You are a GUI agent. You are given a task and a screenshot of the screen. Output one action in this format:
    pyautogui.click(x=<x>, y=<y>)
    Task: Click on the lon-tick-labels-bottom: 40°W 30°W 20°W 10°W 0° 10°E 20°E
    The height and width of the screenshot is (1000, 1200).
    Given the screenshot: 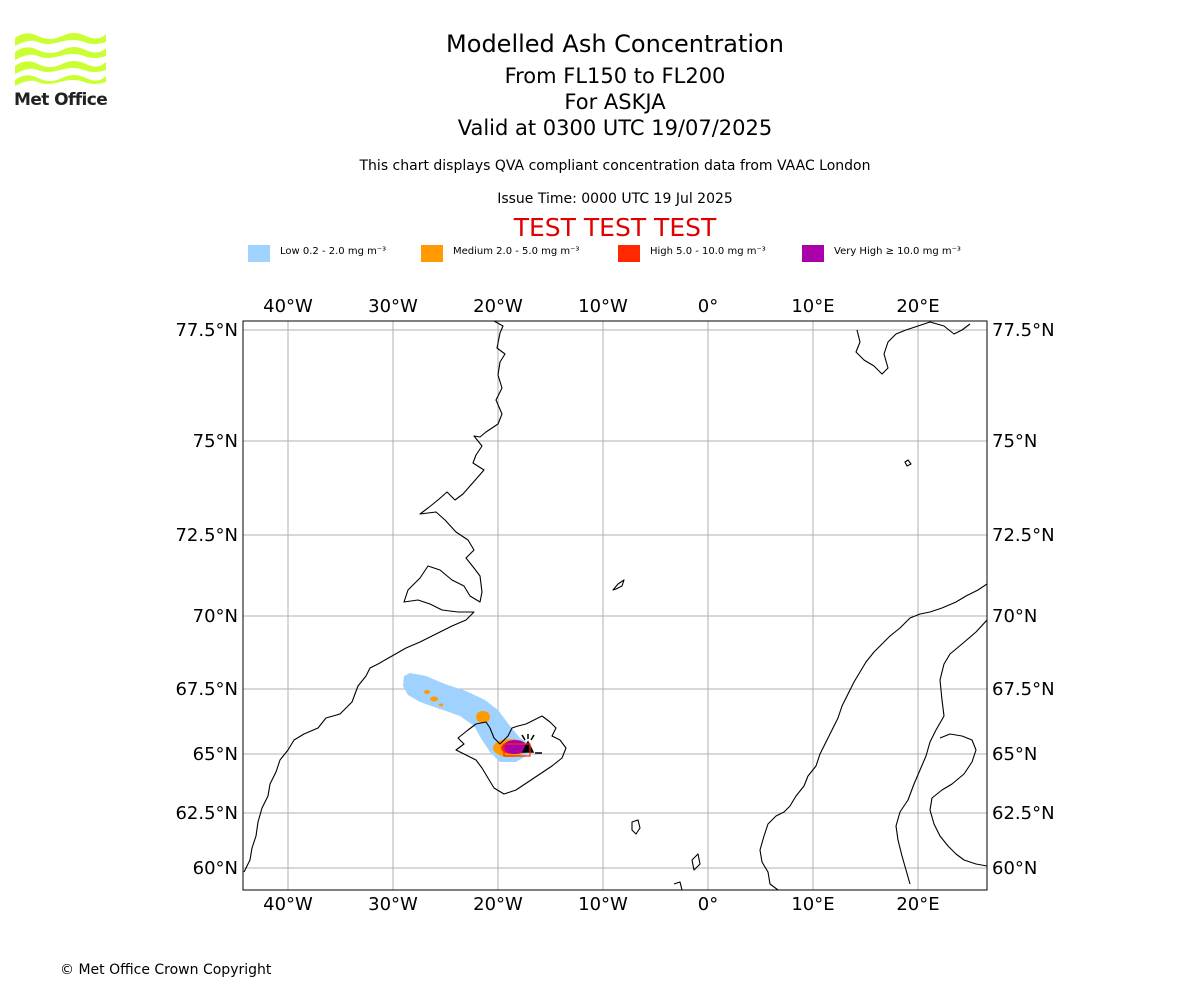 What is the action you would take?
    pyautogui.click(x=601, y=904)
    